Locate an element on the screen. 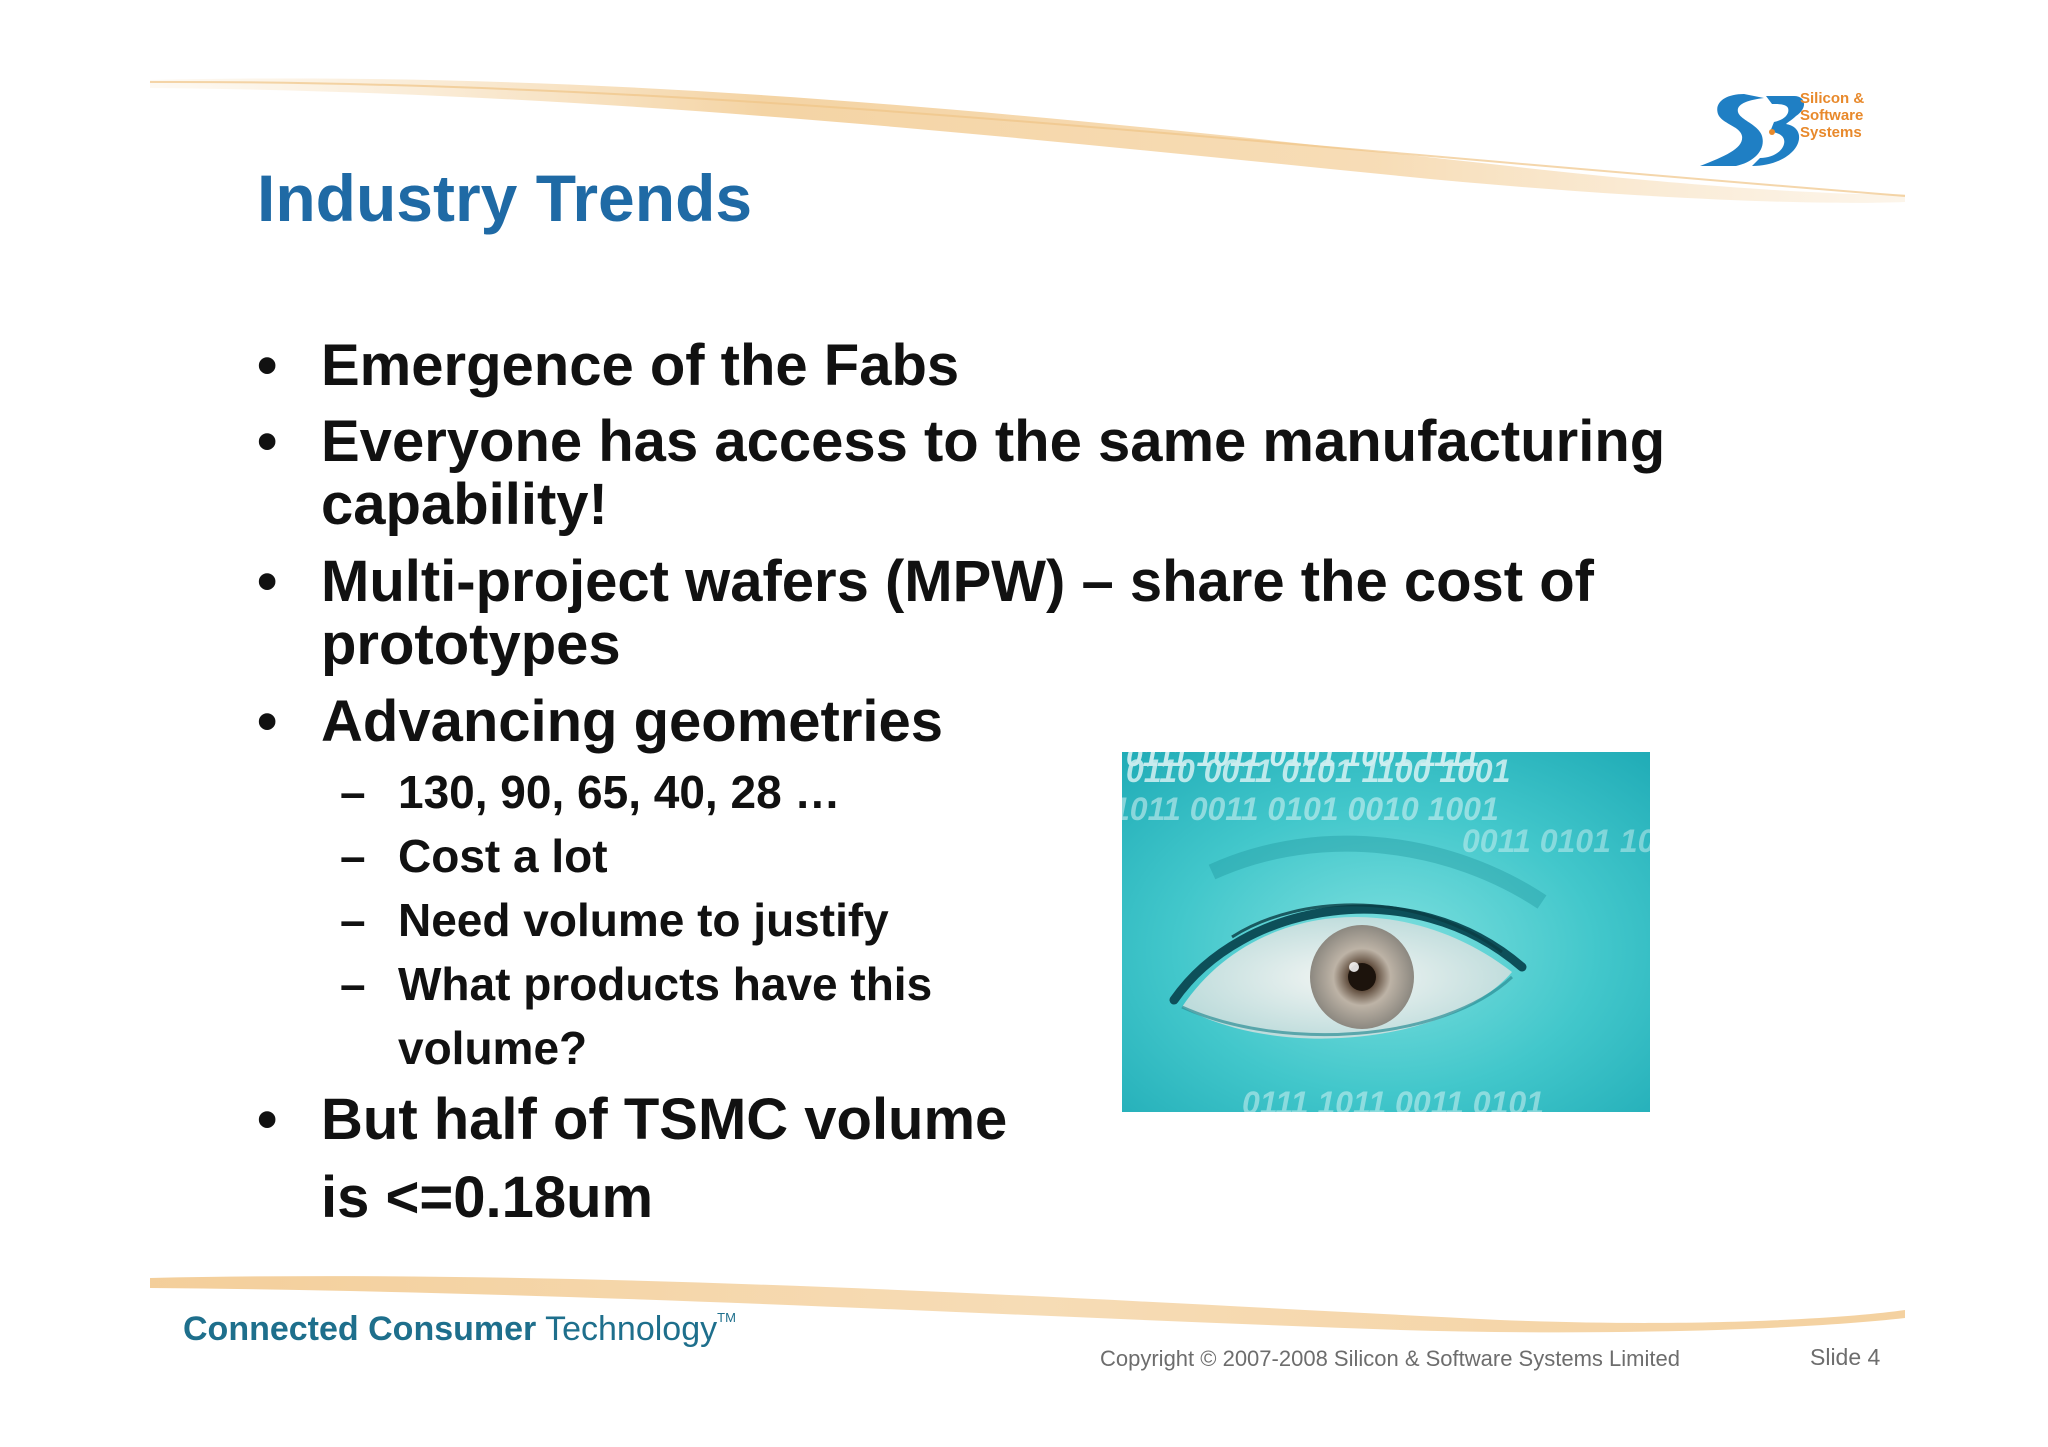 The width and height of the screenshot is (2048, 1447). sub-bullet-text: What products have this is located at coordinates (665, 984).